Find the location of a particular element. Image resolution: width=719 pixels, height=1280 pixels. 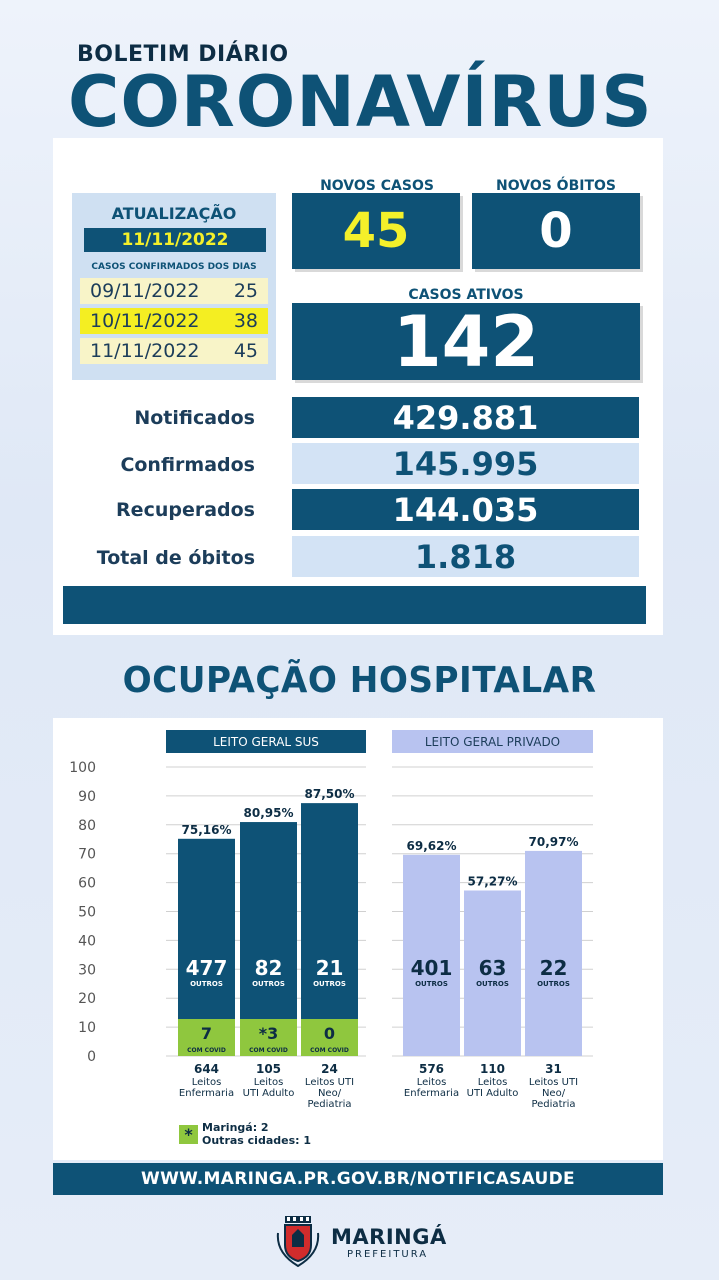

summary-bottom-bar is located at coordinates (354, 605).